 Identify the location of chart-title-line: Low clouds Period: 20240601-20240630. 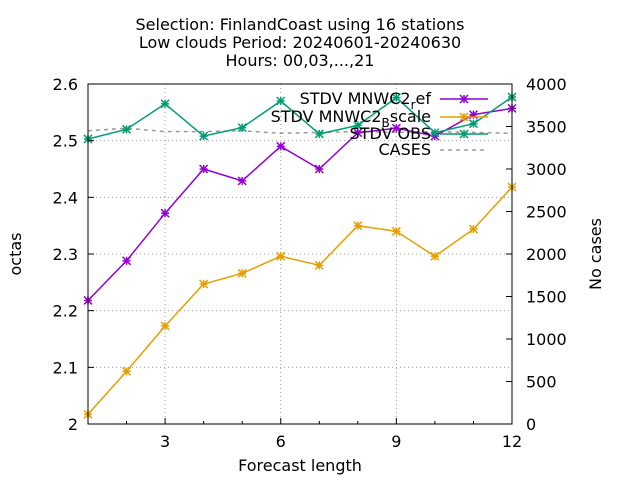
(300, 42).